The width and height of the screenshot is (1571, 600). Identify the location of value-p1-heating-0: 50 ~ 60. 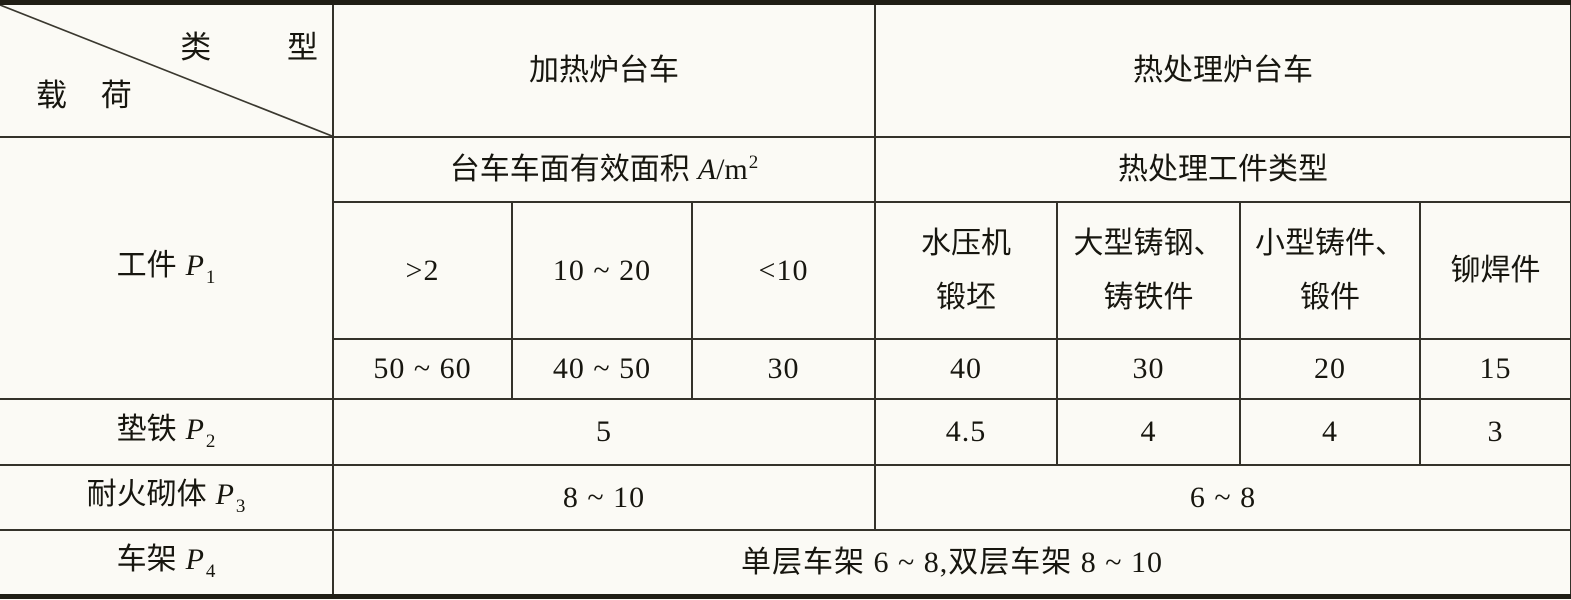
(422, 369).